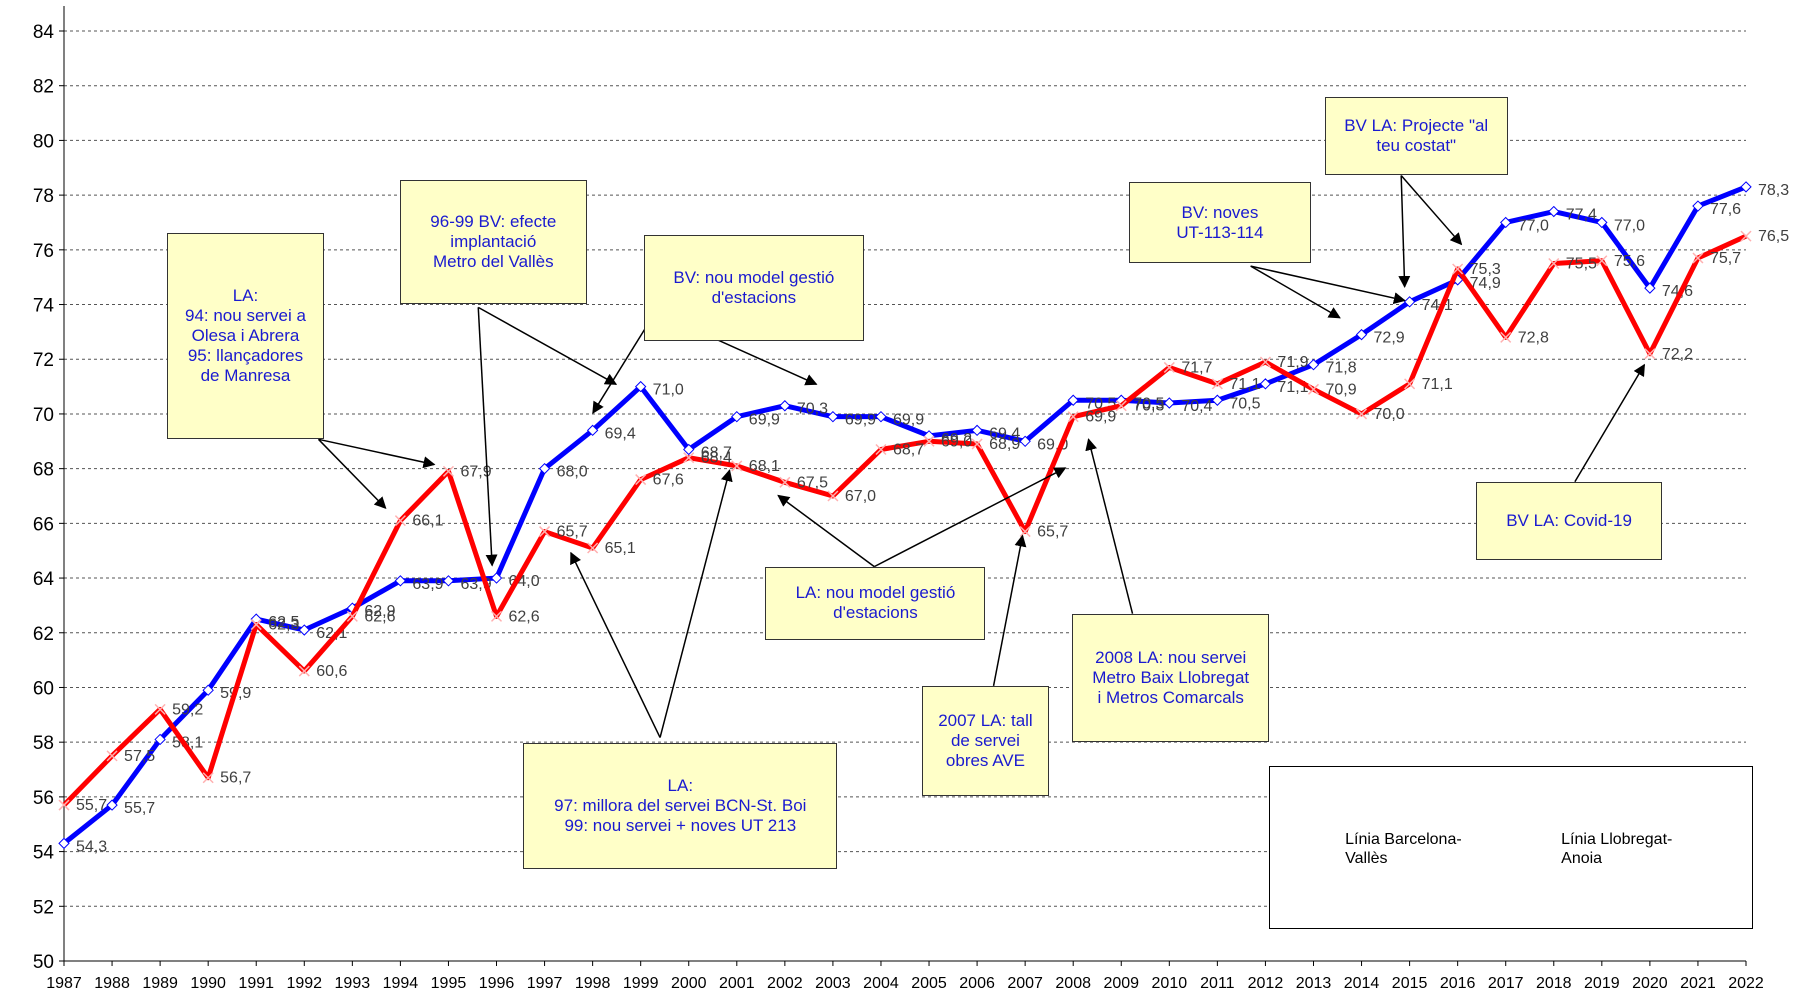 This screenshot has height=998, width=1806. What do you see at coordinates (812, 409) in the screenshot?
I see `data-label: 70,3` at bounding box center [812, 409].